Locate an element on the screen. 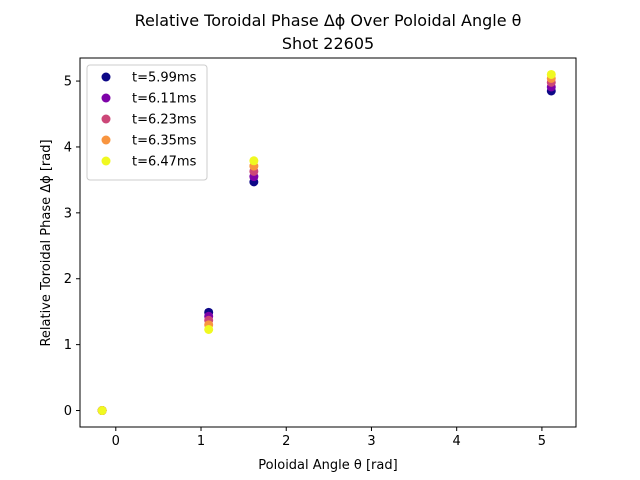 The width and height of the screenshot is (640, 480). y-tick-label: 4 is located at coordinates (68, 147).